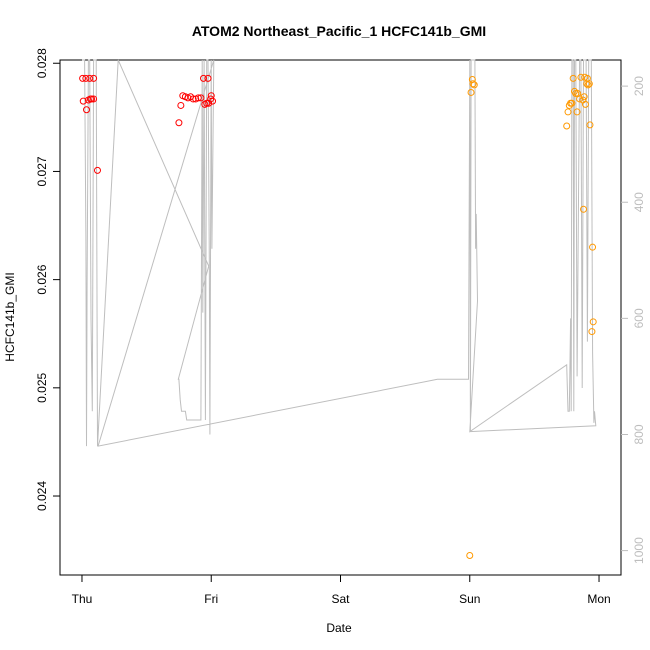  Describe the element at coordinates (211, 599) in the screenshot. I see `x-tick-label: Fri` at that location.